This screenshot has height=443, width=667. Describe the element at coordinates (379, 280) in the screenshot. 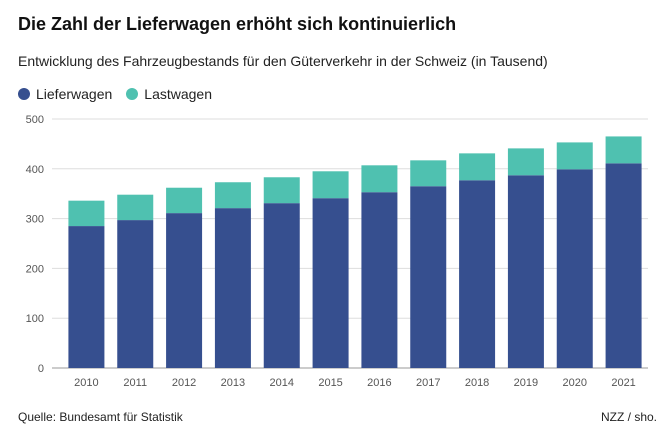

I see `bar-lieferwagen-2016` at that location.